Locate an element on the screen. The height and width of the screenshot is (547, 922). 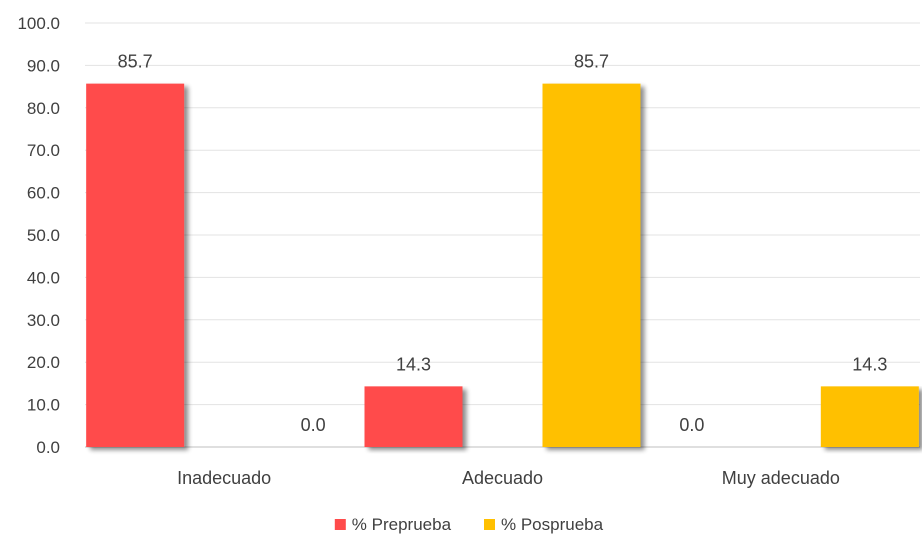
y-tick-label: 60.0 is located at coordinates (43, 193).